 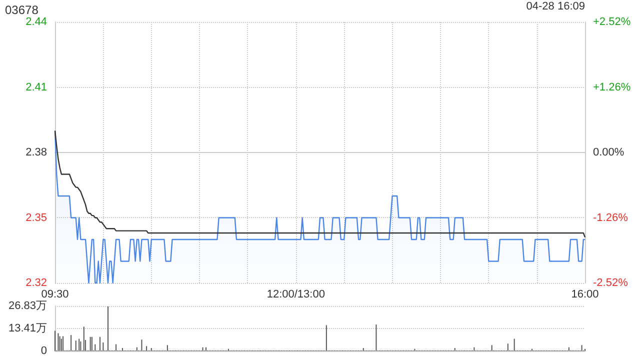 What do you see at coordinates (36, 152) in the screenshot?
I see `y-tick-label: 2.38` at bounding box center [36, 152].